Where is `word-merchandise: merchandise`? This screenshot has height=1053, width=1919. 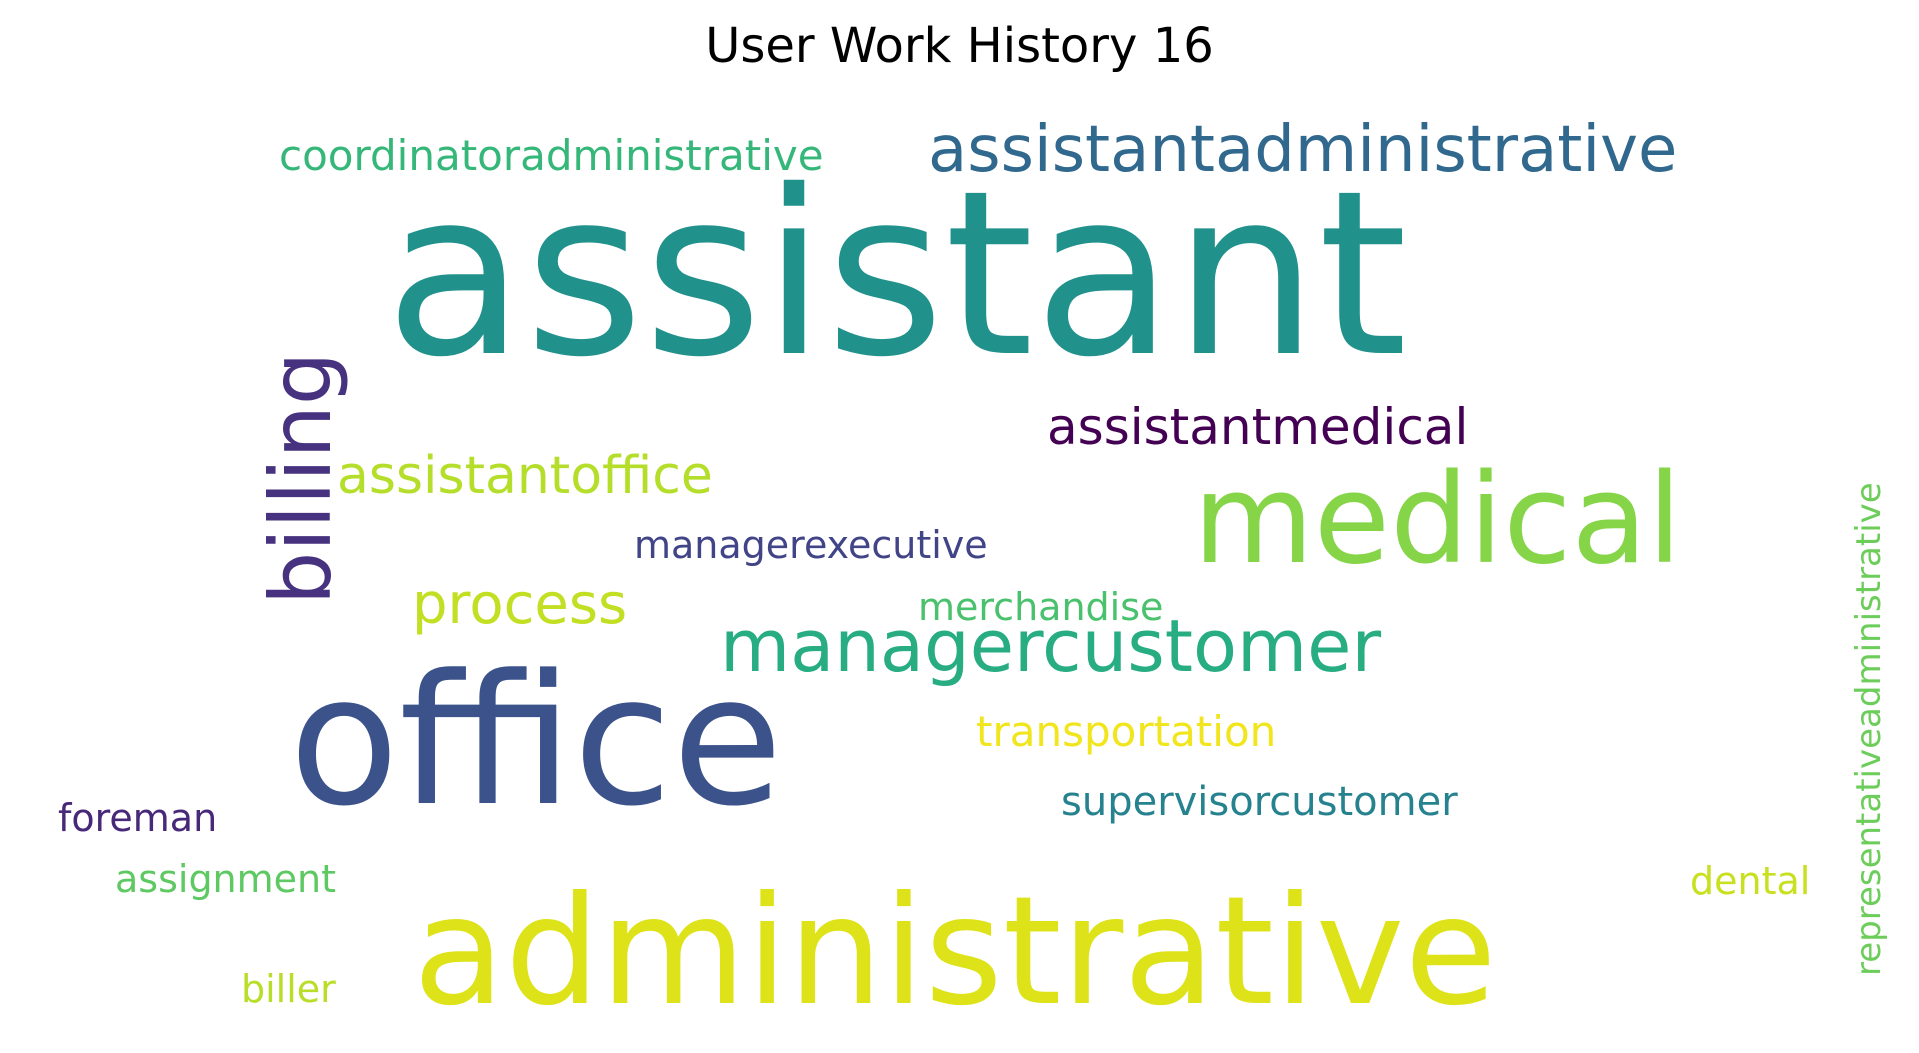
word-merchandise: merchandise is located at coordinates (1041, 607).